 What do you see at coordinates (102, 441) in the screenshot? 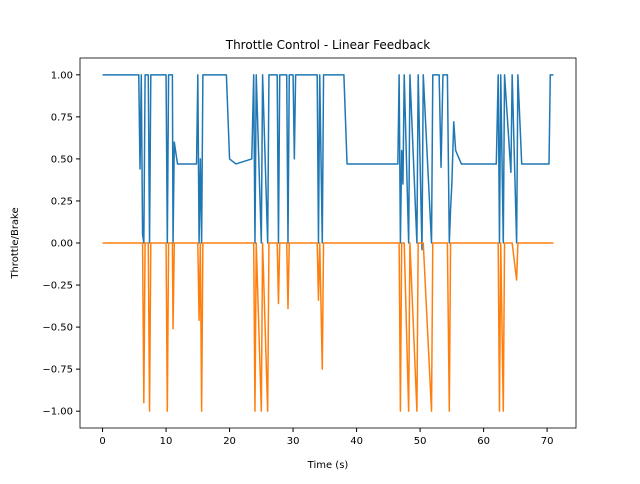
I see `x-tick-label: 0` at bounding box center [102, 441].